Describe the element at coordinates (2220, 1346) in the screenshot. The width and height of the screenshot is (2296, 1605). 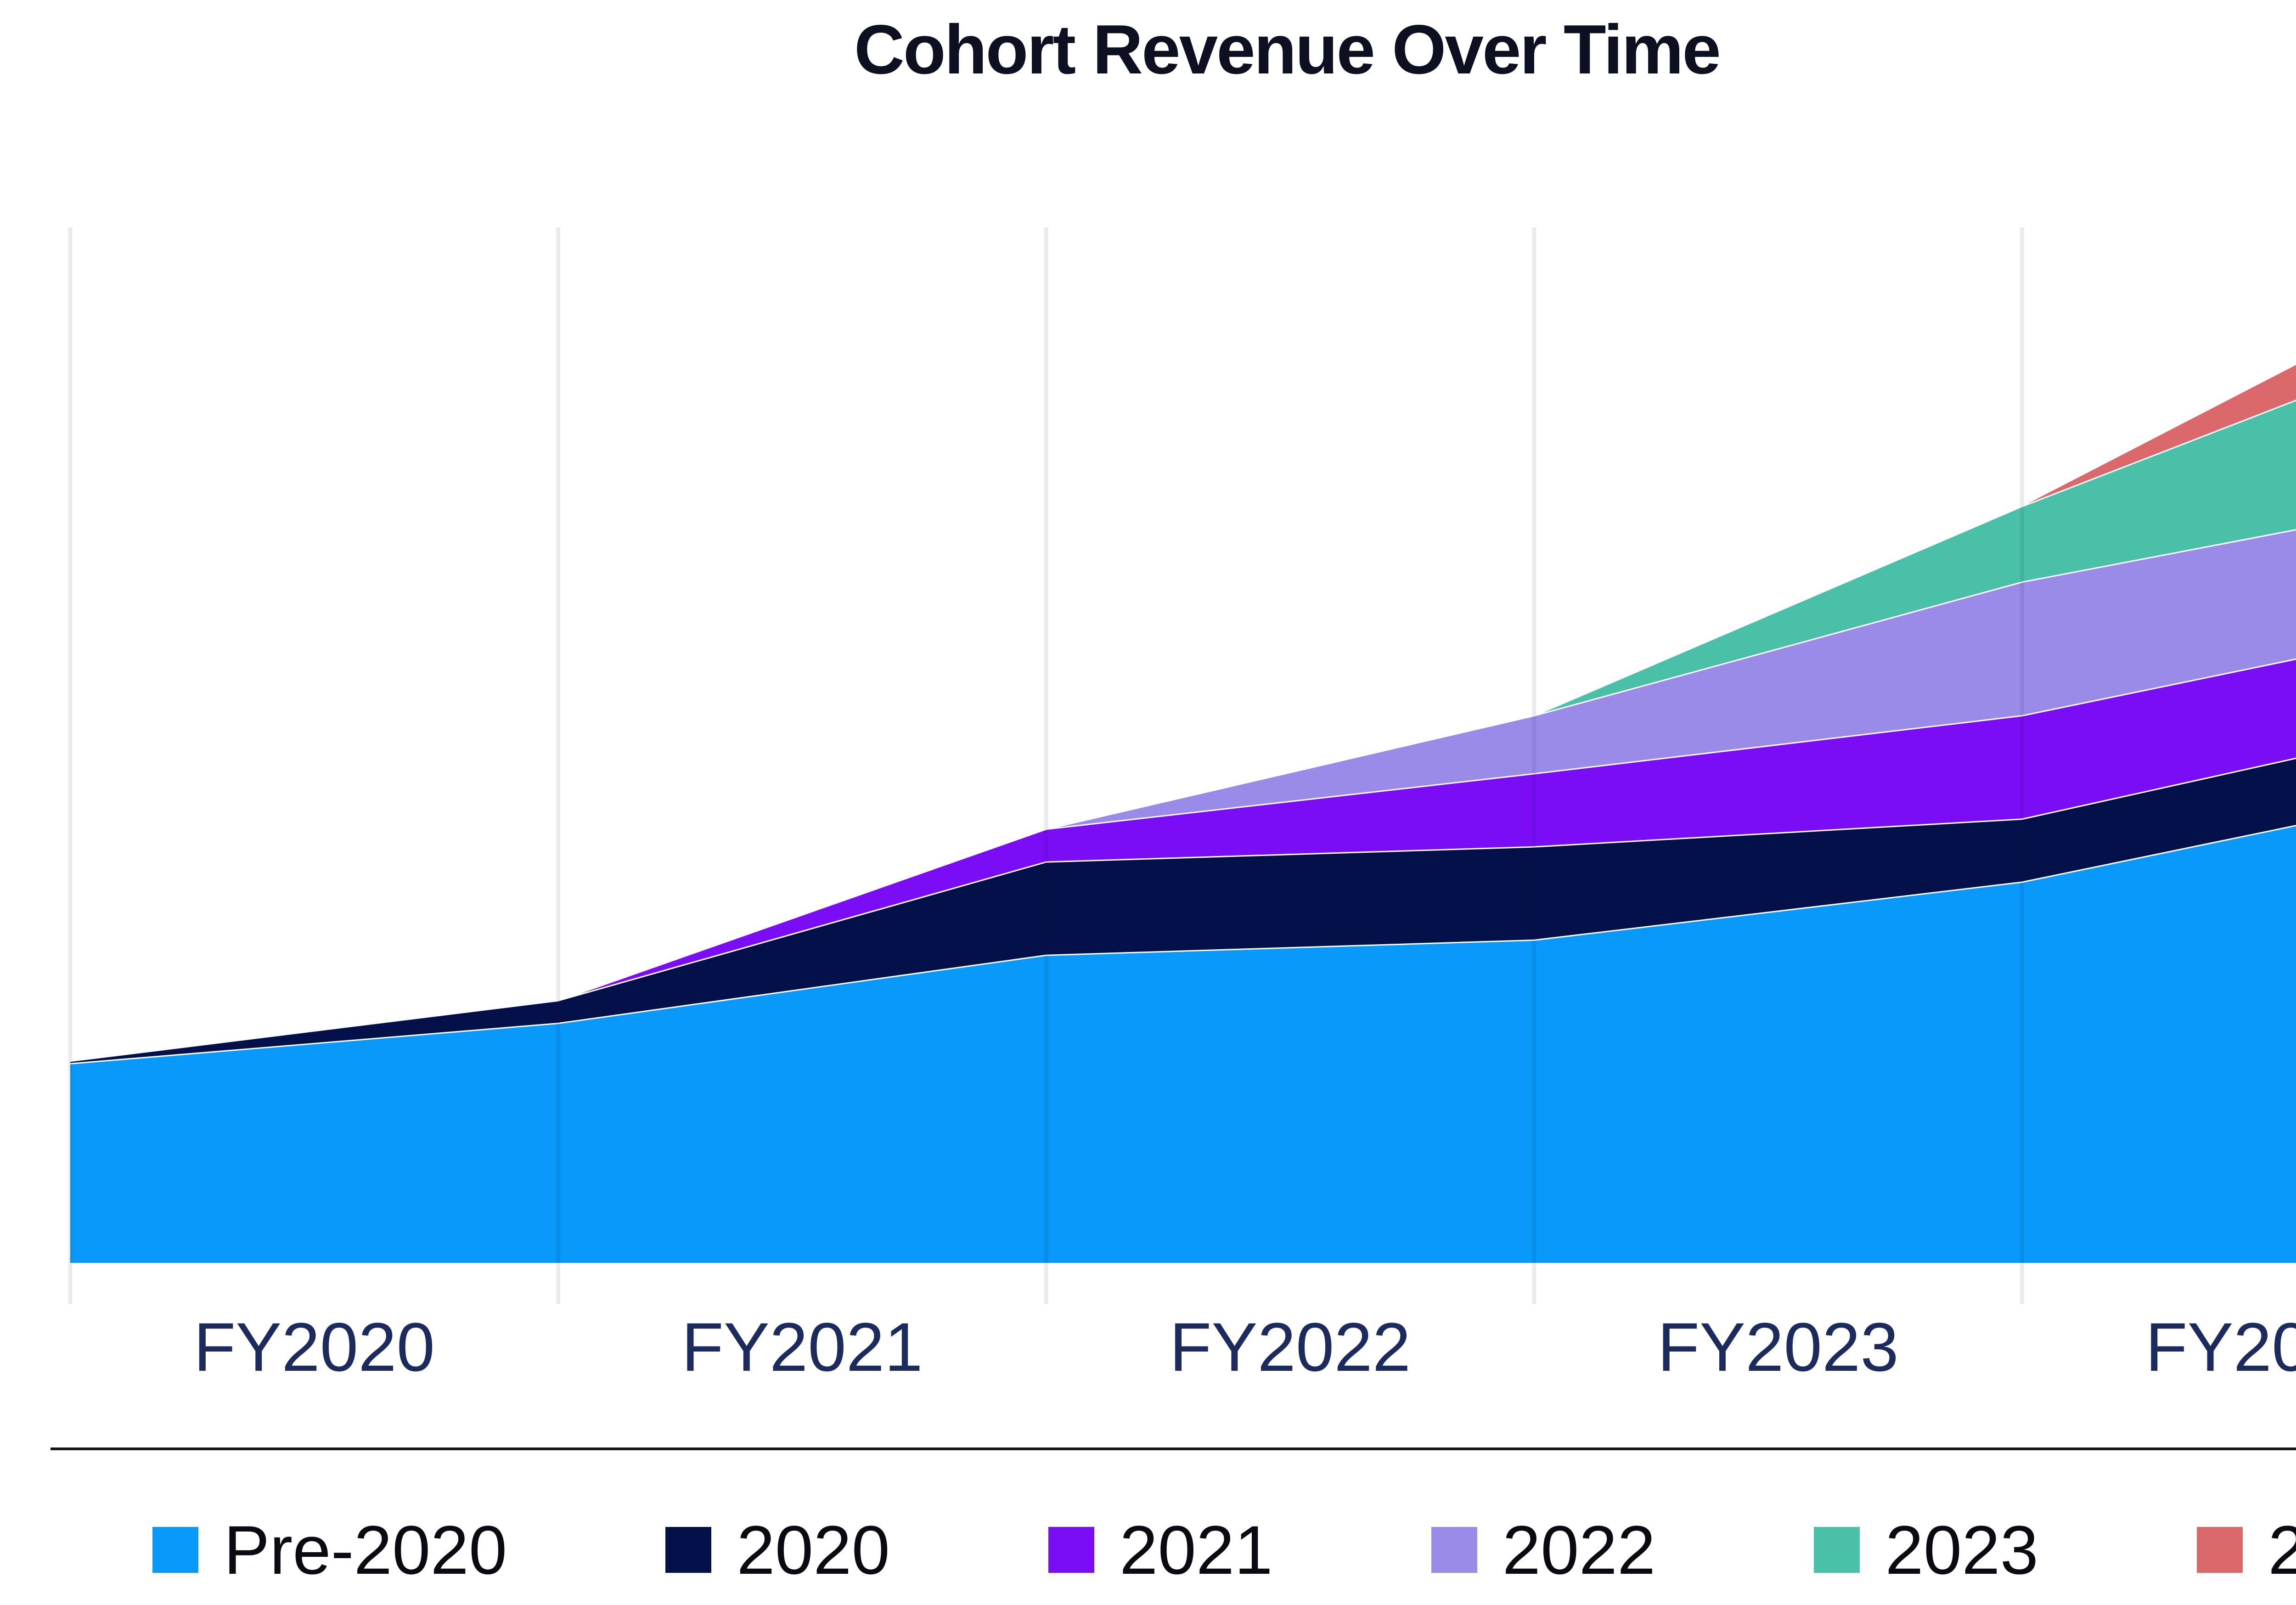
I see `x-axis-label: FY2024` at that location.